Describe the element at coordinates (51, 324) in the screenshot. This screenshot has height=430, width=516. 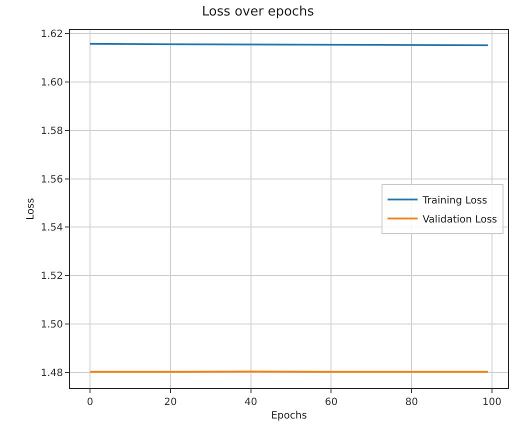
I see `y-tick-label: 1.50` at that location.